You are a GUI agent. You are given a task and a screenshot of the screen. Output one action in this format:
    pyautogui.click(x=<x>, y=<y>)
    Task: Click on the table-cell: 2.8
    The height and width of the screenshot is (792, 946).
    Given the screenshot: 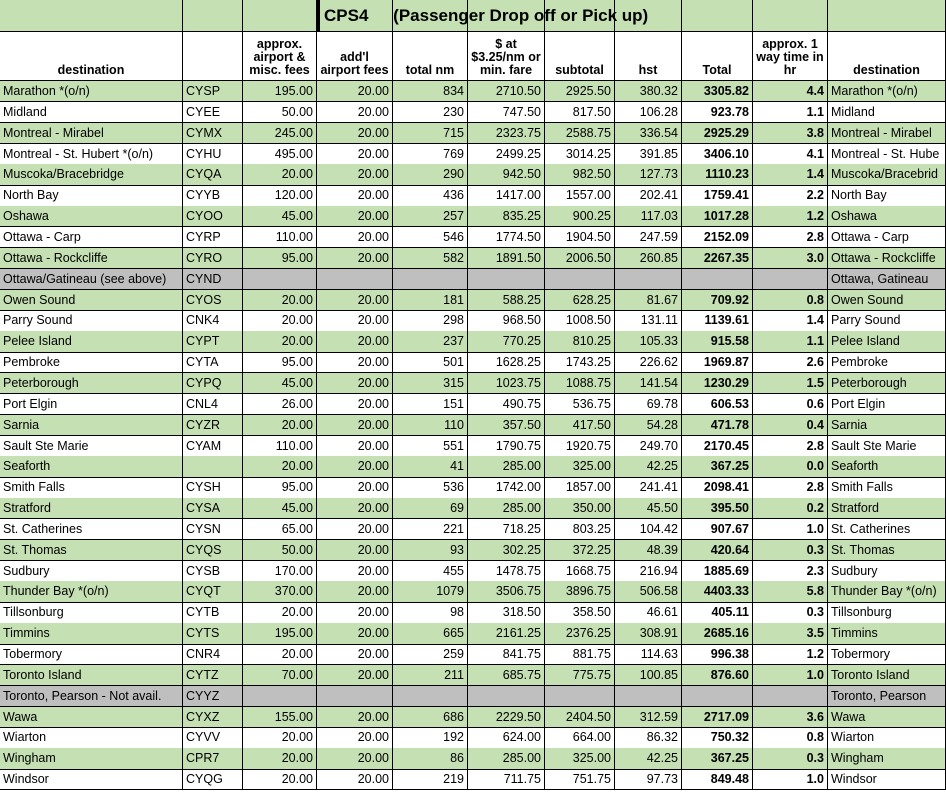 What is the action you would take?
    pyautogui.click(x=790, y=446)
    